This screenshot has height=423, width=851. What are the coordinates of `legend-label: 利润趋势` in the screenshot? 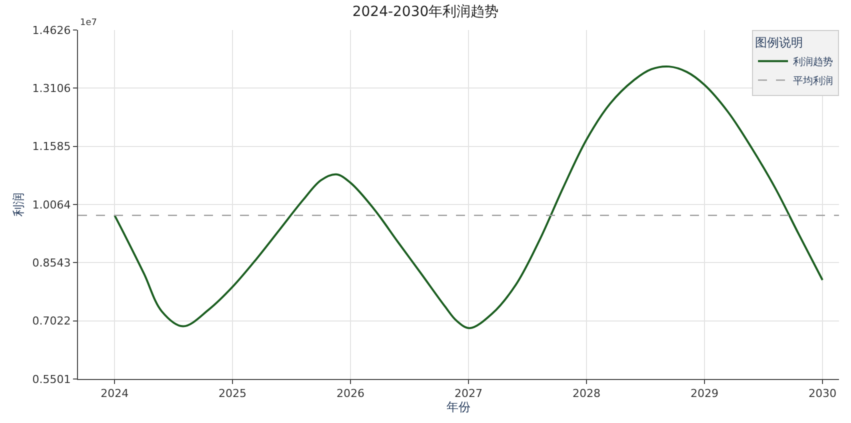 It's located at (813, 62).